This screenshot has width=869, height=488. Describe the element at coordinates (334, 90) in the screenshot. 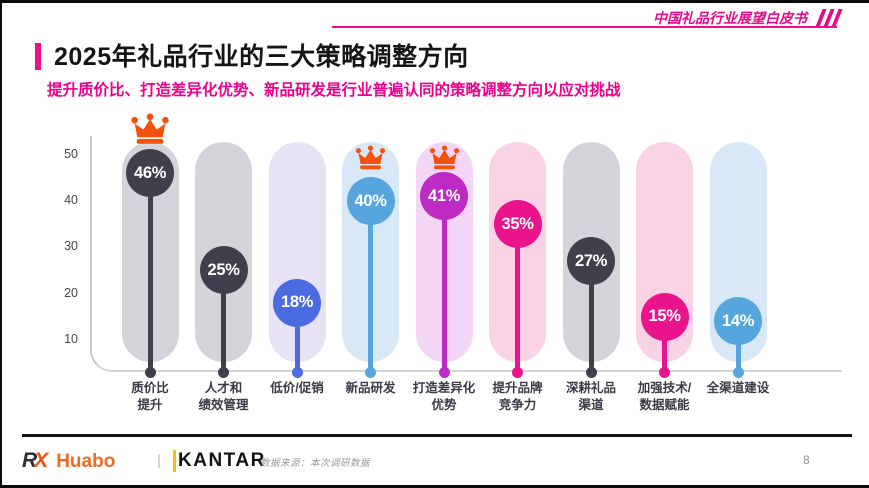

I see `page-subtitle: 提升质价比、打造差异化优势、新品研发是行业普遍认同的策略调整方向以应对挑战` at that location.